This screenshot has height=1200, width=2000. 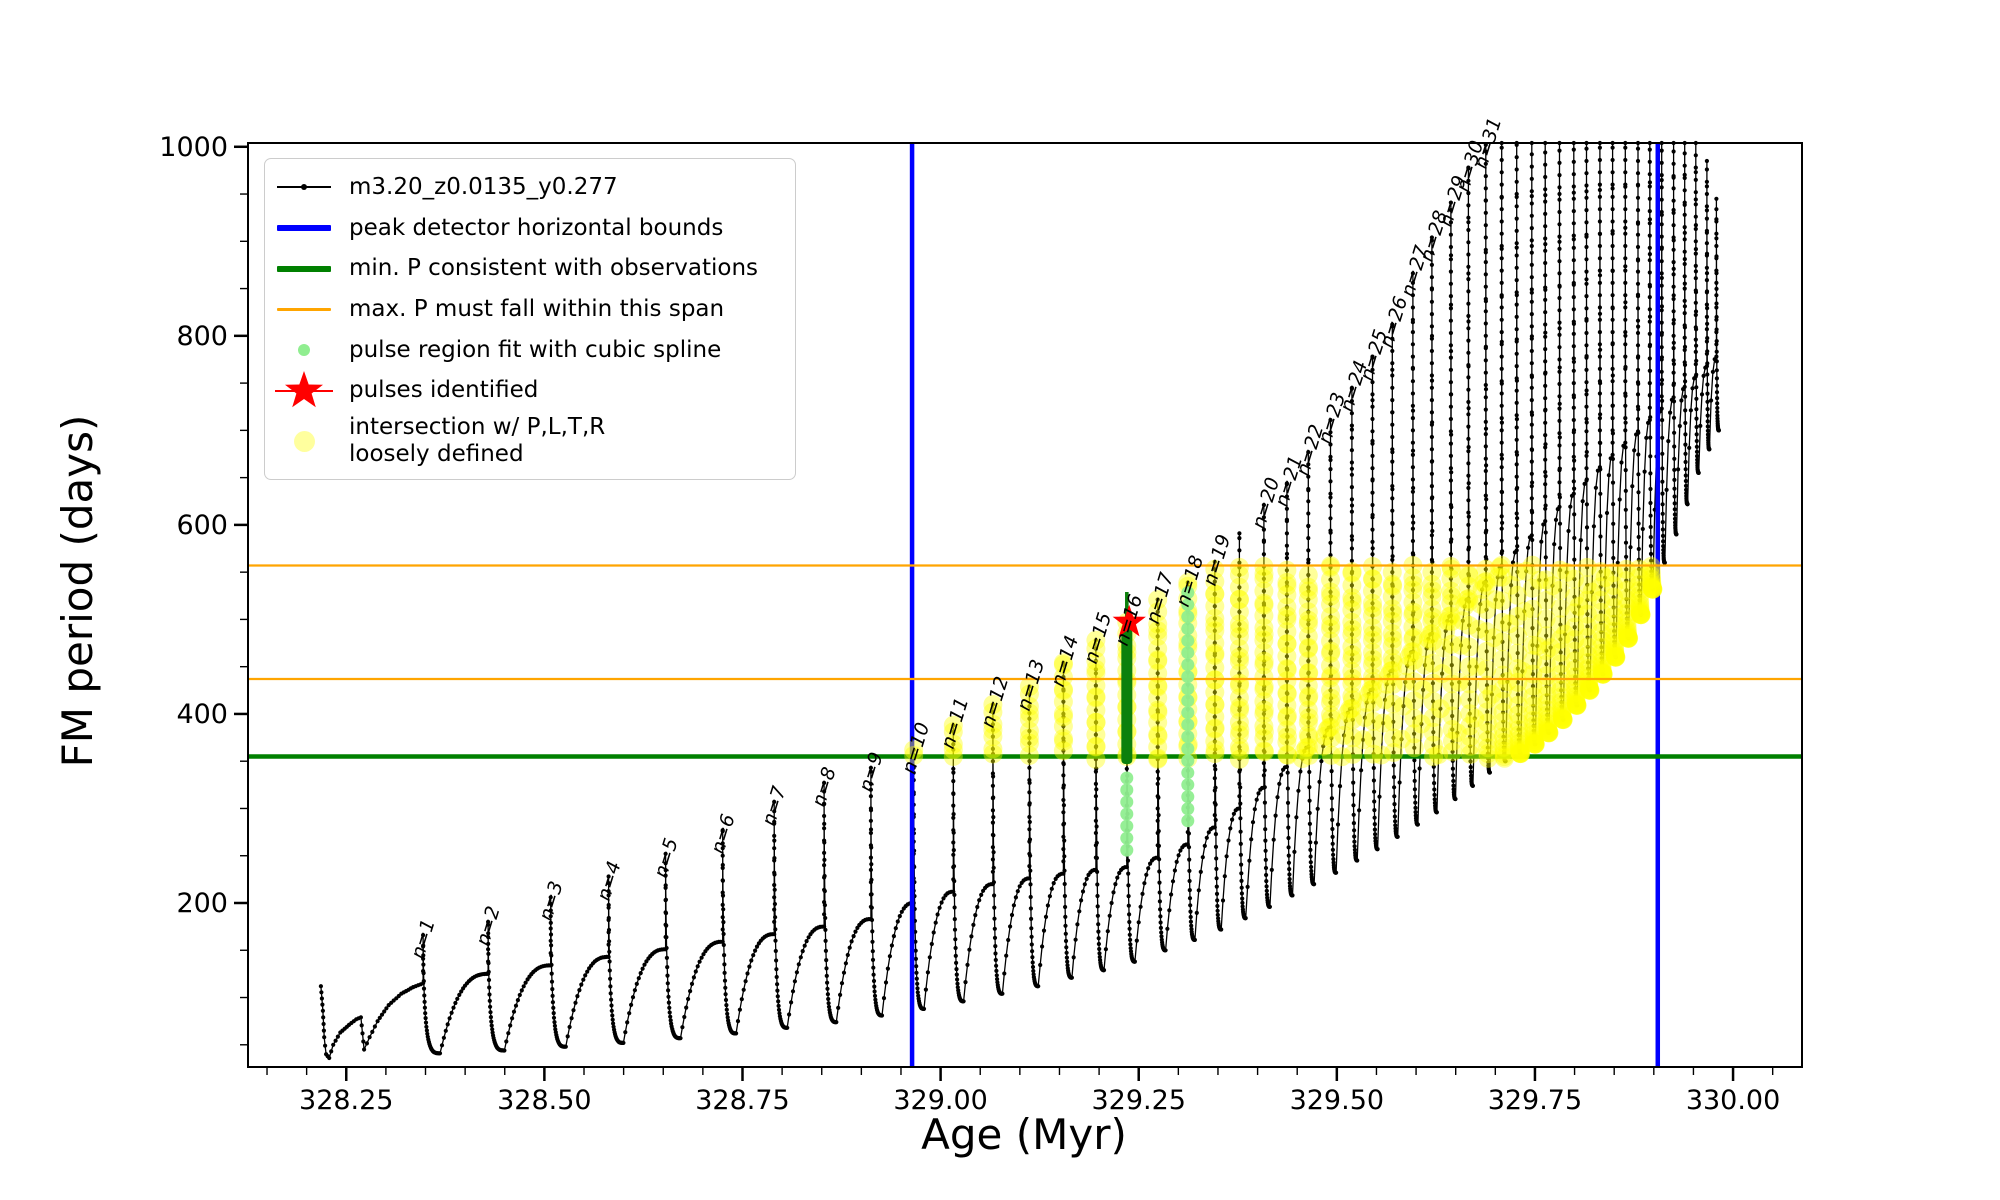 I want to click on legend-item-spline-fit: pulse region fit with cubic spline, so click(x=530, y=350).